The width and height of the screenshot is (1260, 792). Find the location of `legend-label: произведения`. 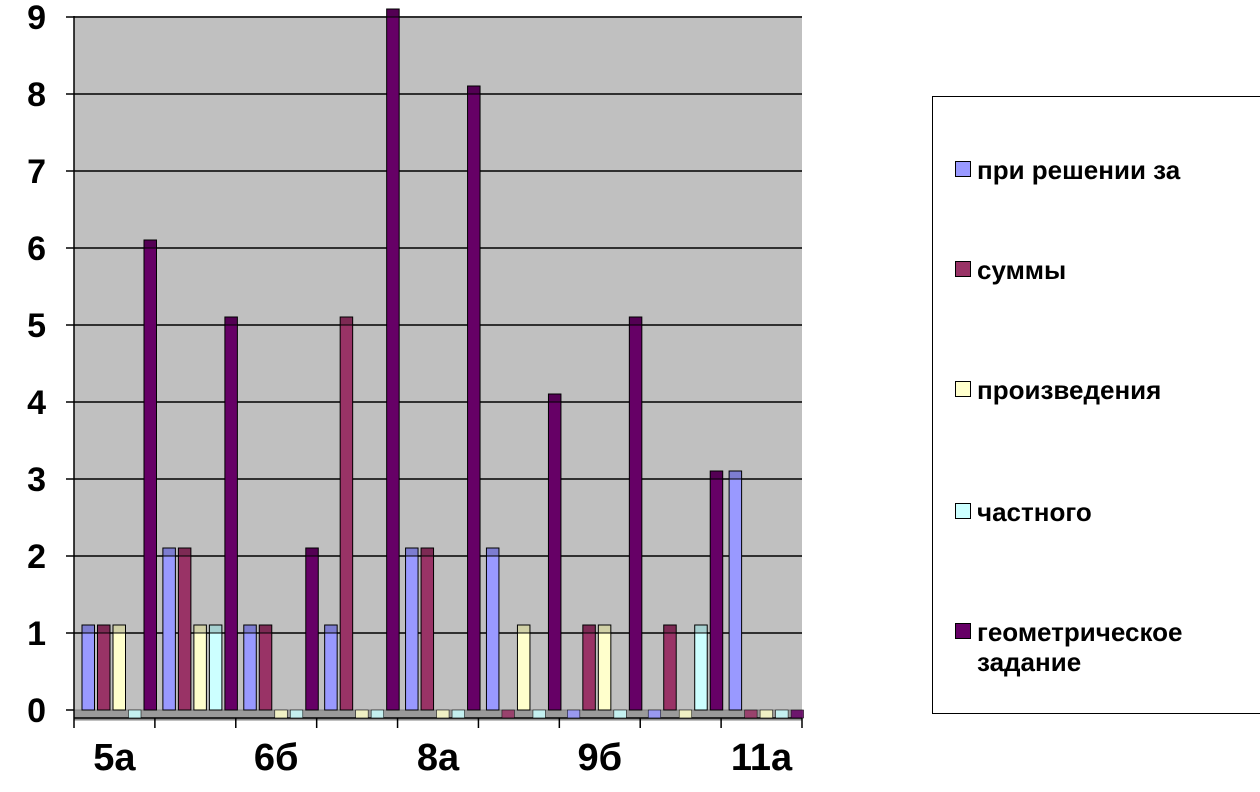

legend-label: произведения is located at coordinates (1069, 390).